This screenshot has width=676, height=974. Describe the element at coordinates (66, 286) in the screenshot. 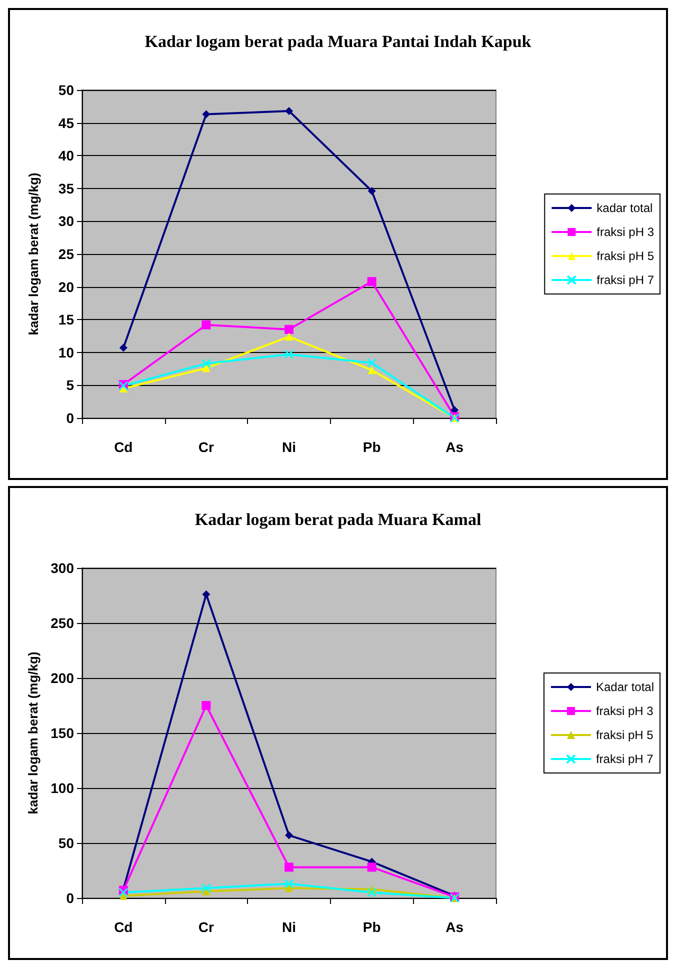

I see `y-tick-label: 20` at that location.